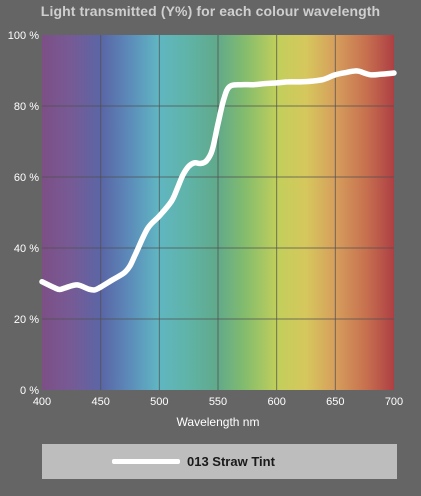  Describe the element at coordinates (26, 107) in the screenshot. I see `y-tick-label: 80 %` at that location.